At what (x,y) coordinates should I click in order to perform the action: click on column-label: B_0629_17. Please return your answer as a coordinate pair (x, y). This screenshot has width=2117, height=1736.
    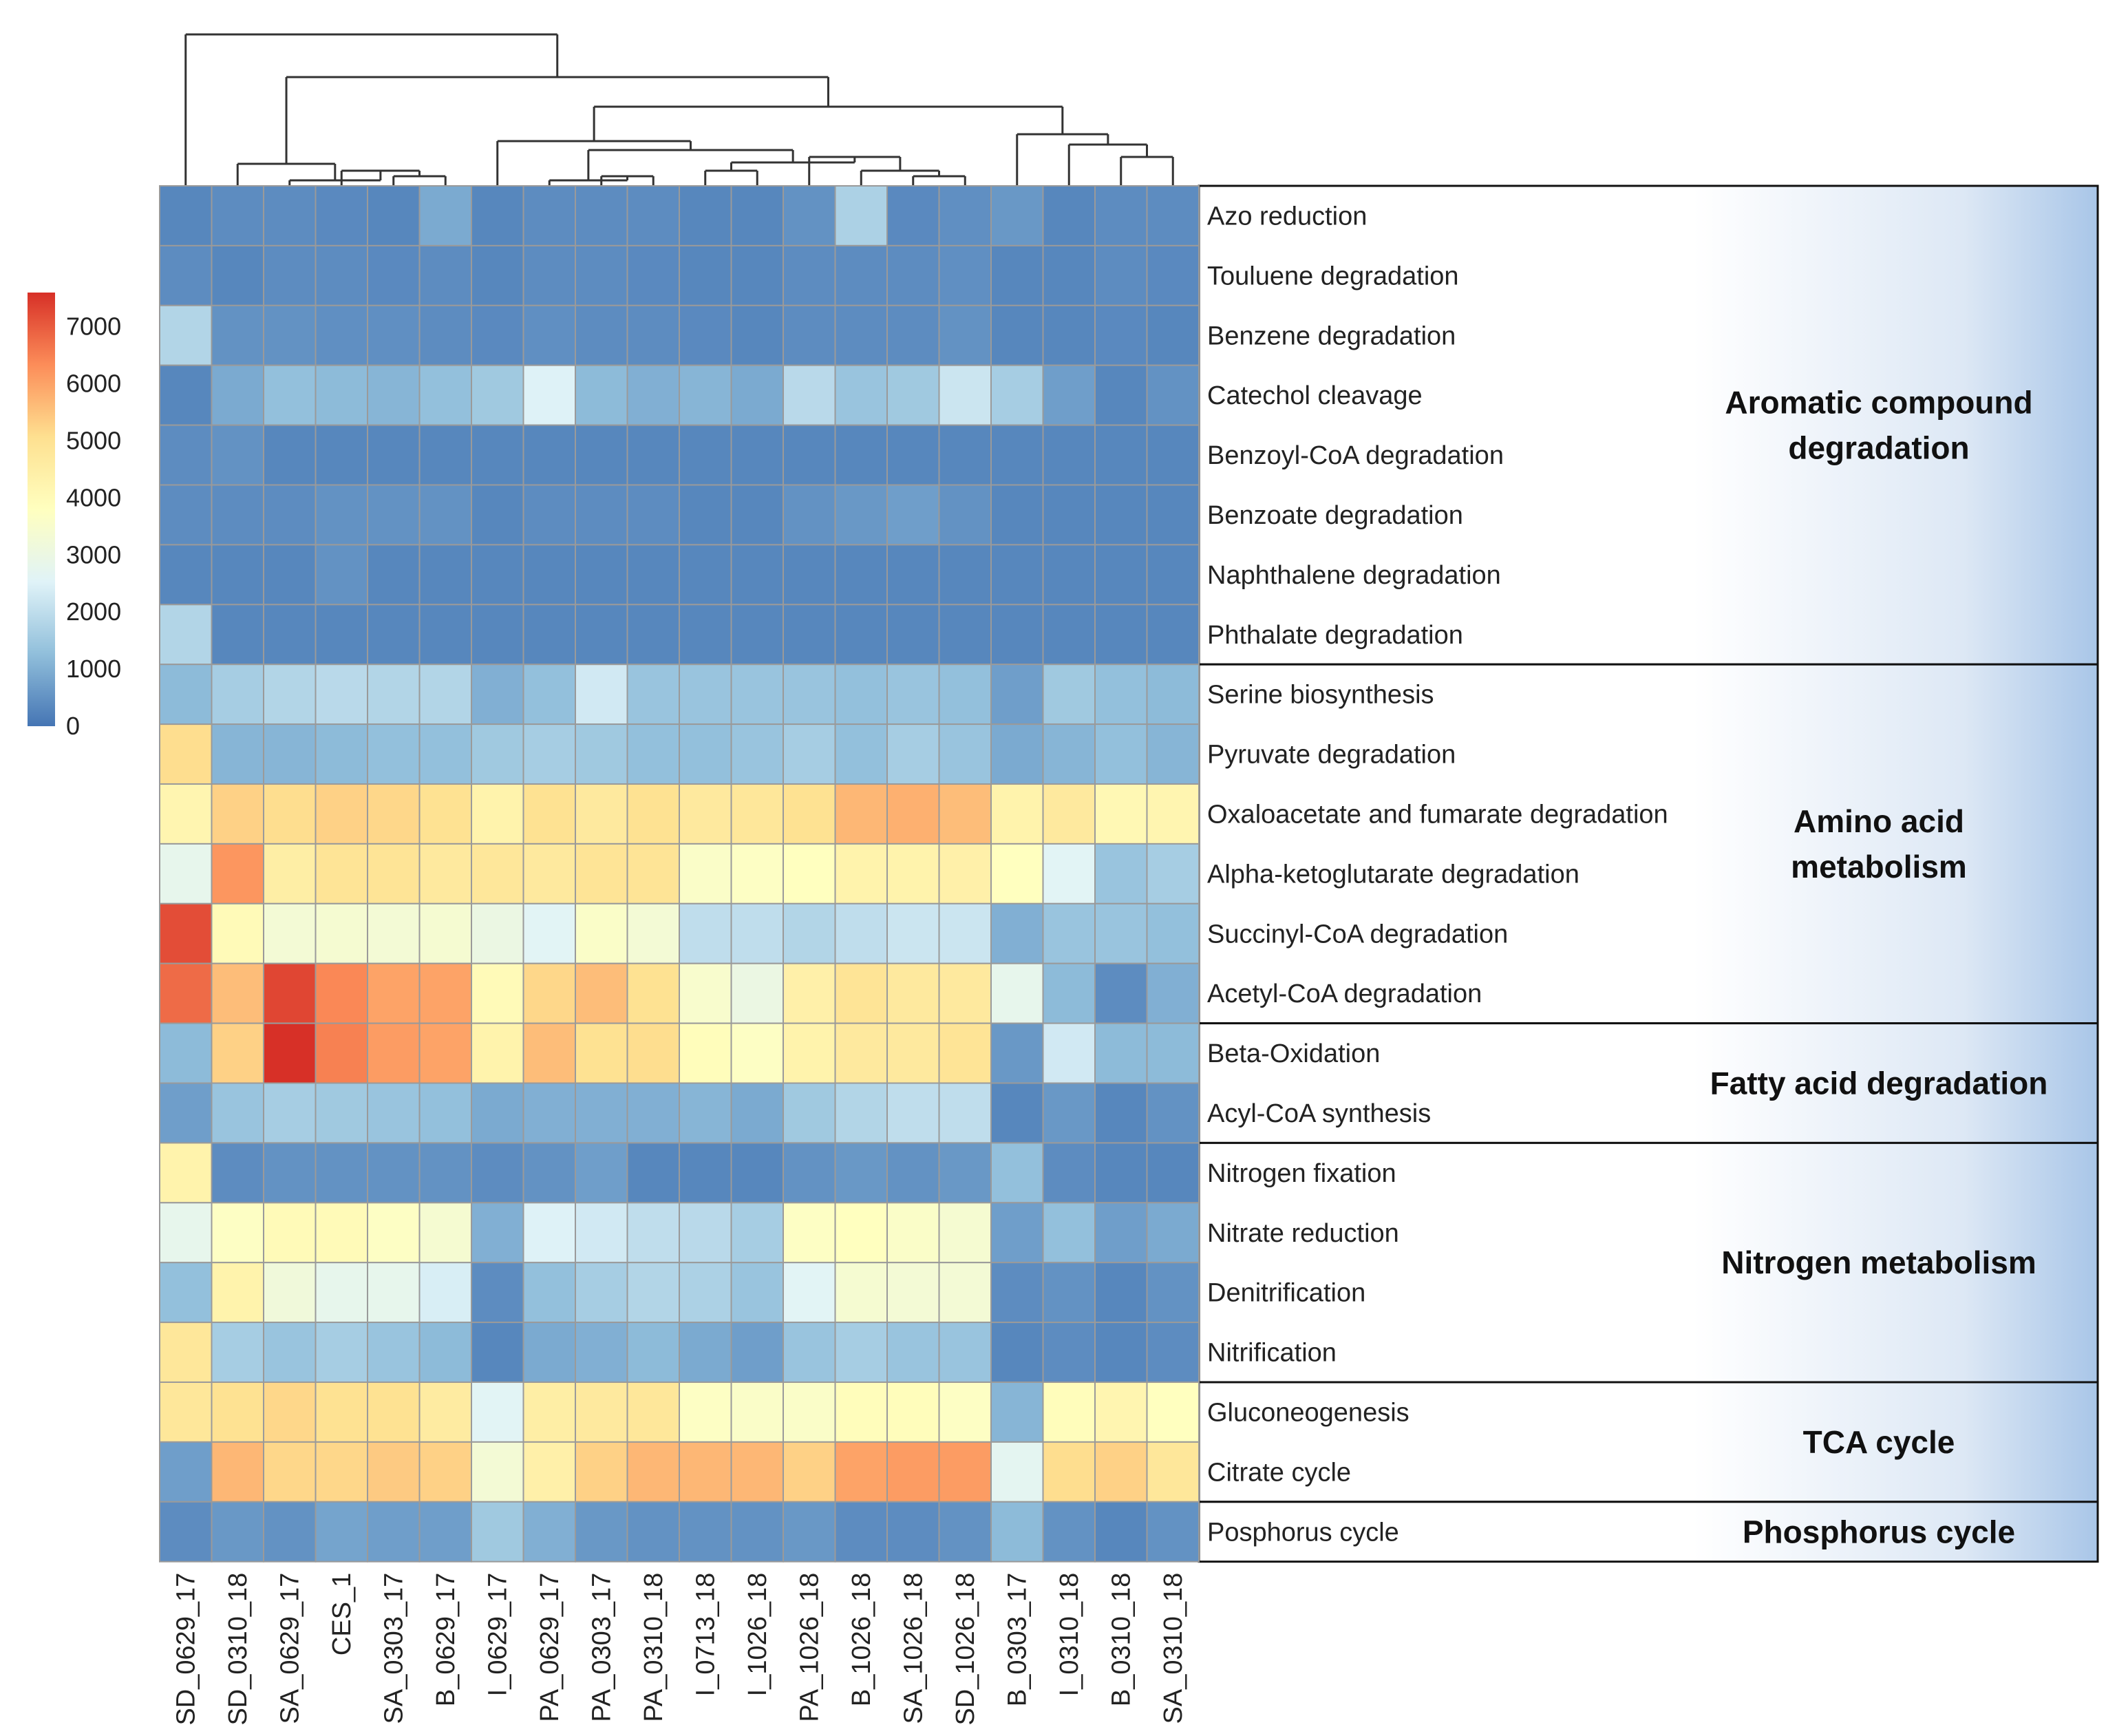
    Looking at the image, I should click on (446, 1639).